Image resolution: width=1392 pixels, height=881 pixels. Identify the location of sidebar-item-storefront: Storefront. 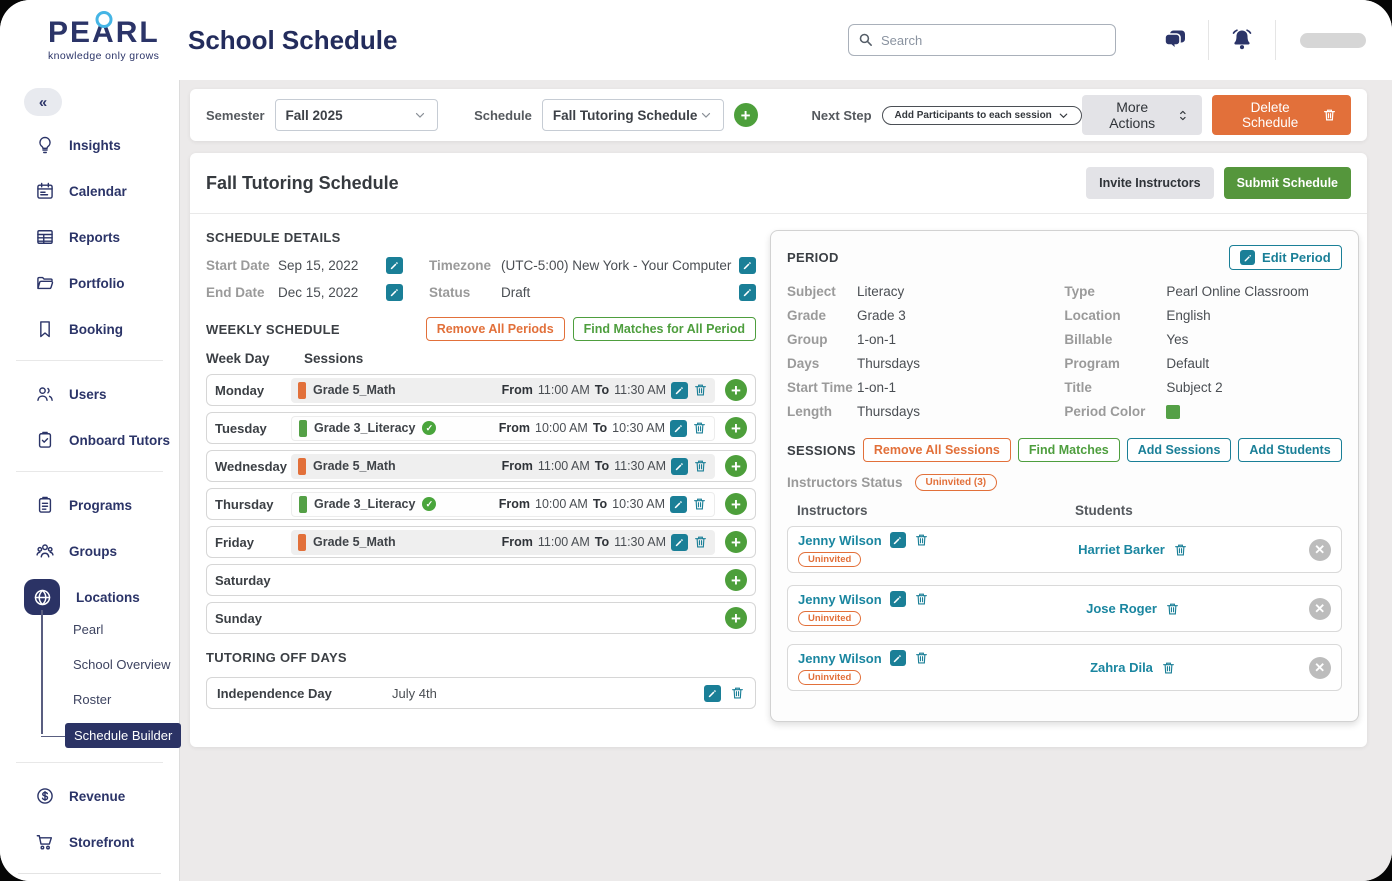
(89, 842).